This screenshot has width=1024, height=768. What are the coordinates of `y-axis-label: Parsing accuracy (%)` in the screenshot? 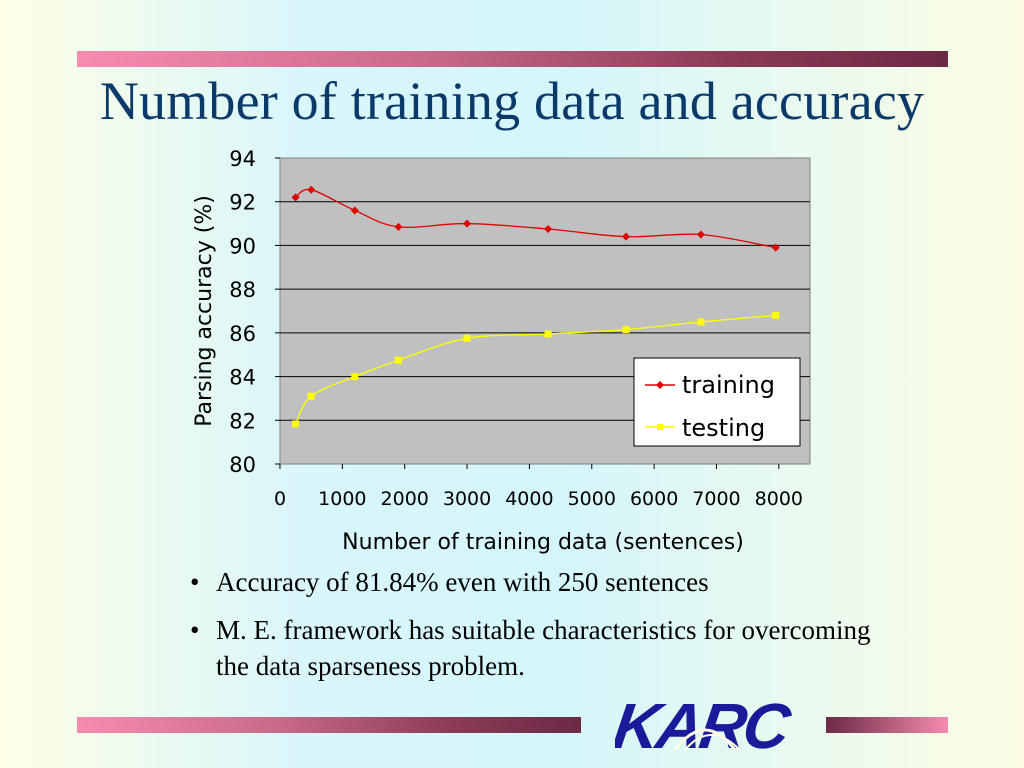 It's located at (204, 311).